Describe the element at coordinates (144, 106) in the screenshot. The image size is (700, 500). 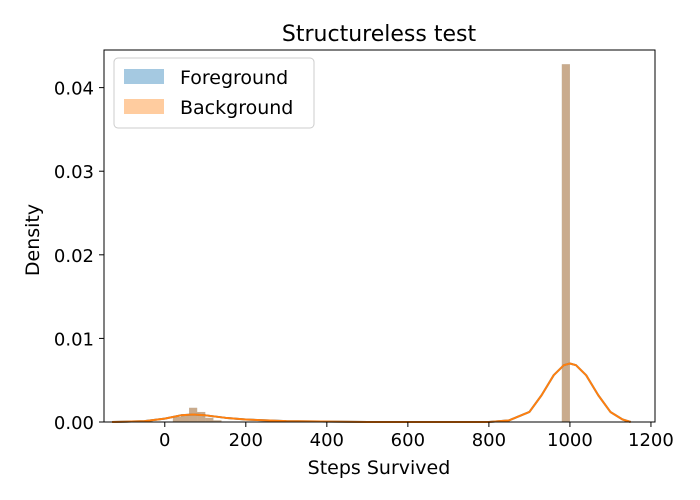
I see `legend-swatch-background` at that location.